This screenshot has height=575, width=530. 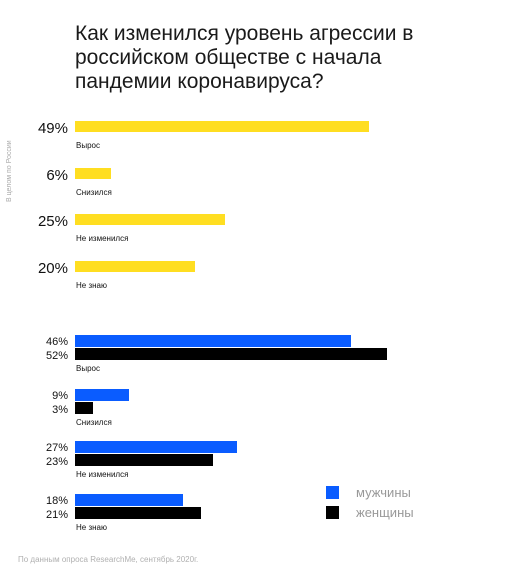 I want to click on value-label-total-0: 49%, so click(x=53, y=128).